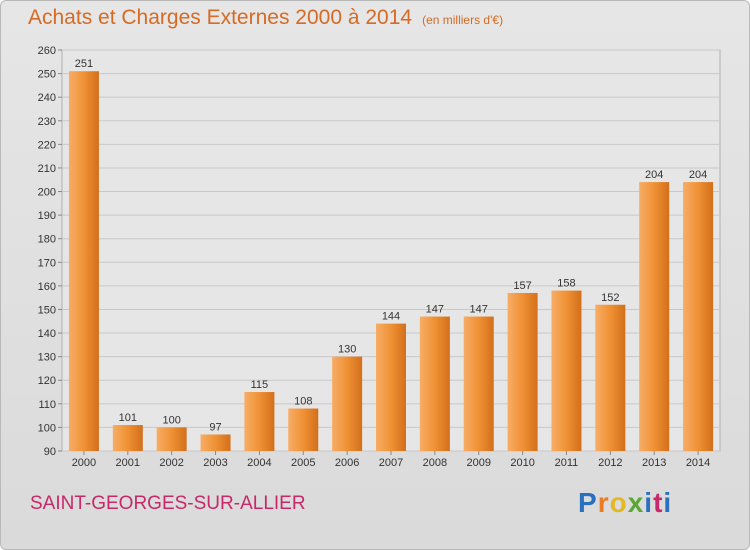  I want to click on bar-2013, so click(654, 316).